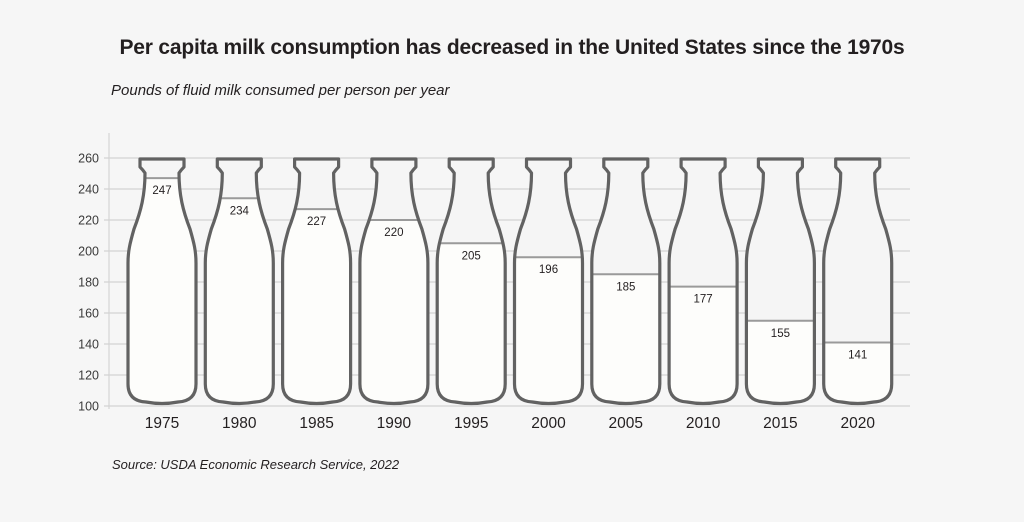  What do you see at coordinates (88, 407) in the screenshot?
I see `y-tick-label: 100` at bounding box center [88, 407].